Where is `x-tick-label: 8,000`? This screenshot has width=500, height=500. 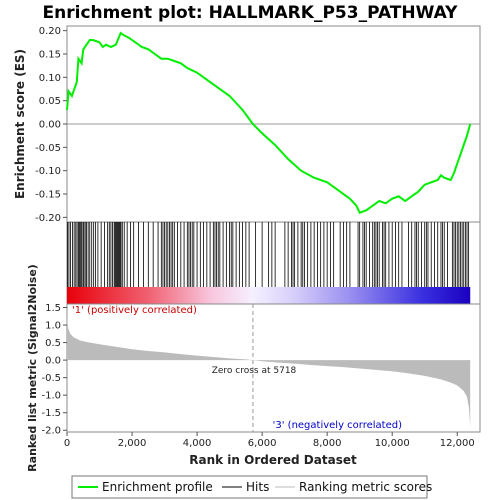
x-tick-label: 8,000 is located at coordinates (327, 443).